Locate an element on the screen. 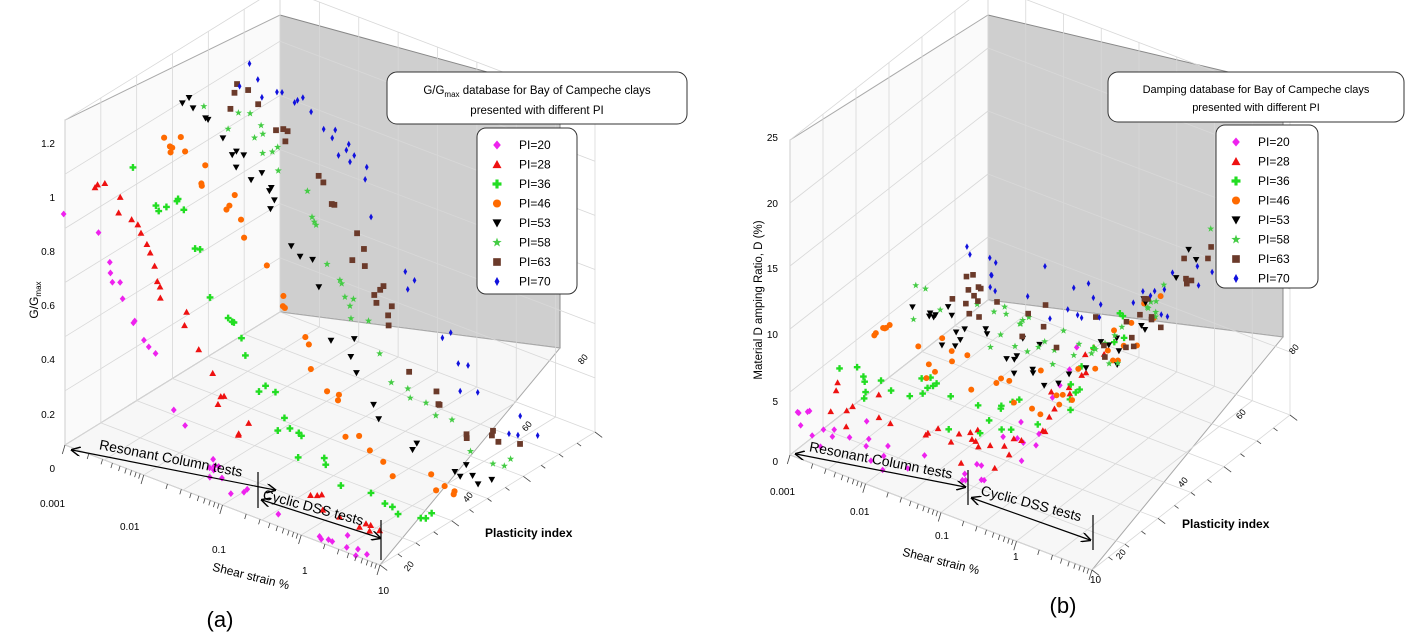 This screenshot has width=1423, height=638. panel-a-title-line2: presented with different PI is located at coordinates (536, 111).